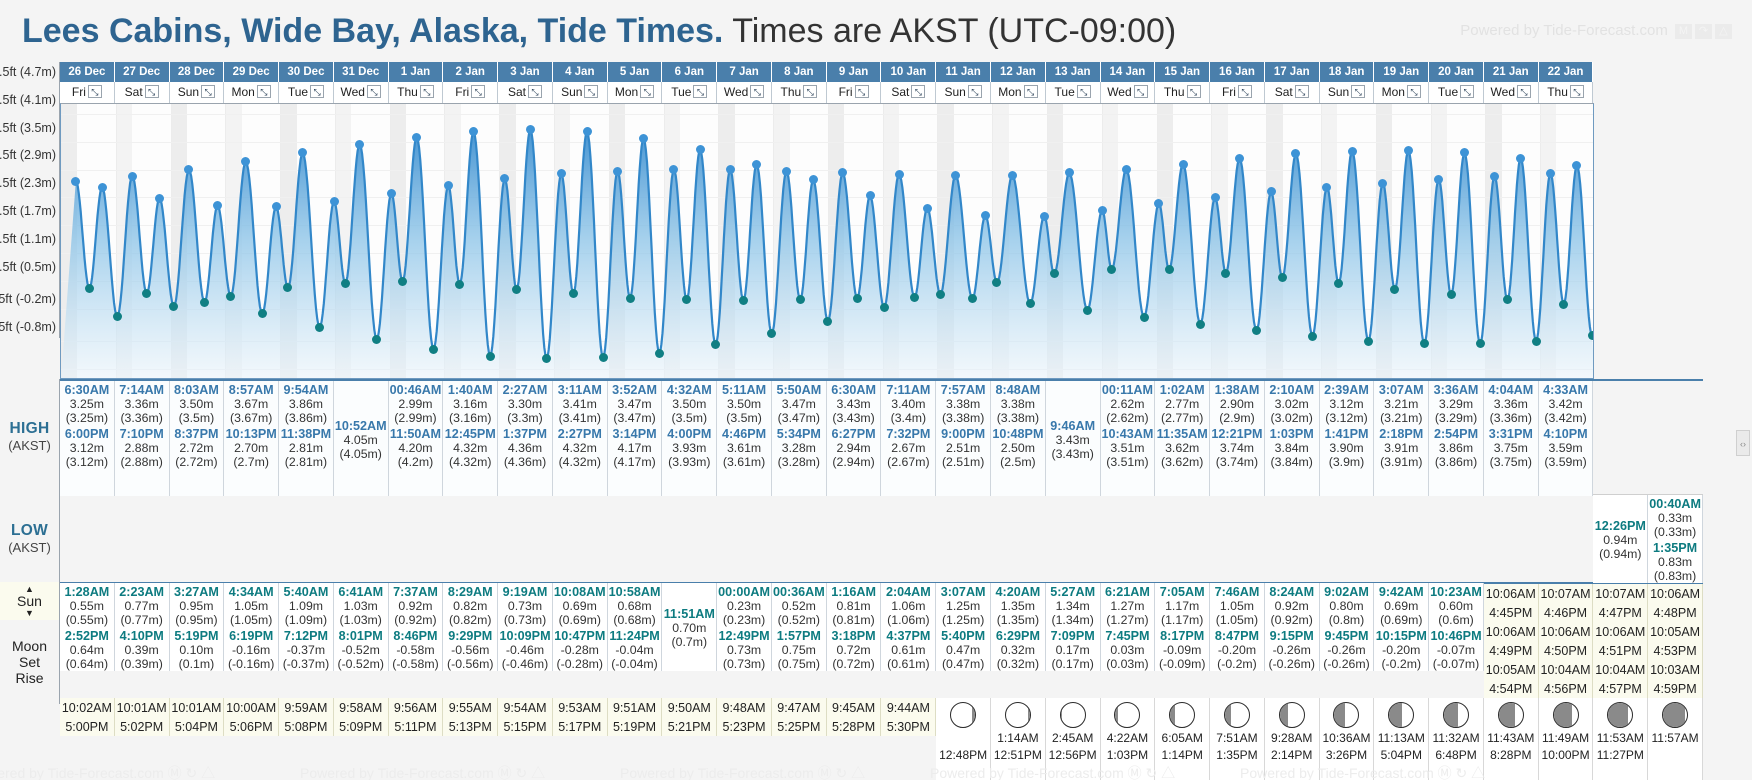  What do you see at coordinates (854, 72) in the screenshot?
I see `date-header-cell: 9 Jan` at bounding box center [854, 72].